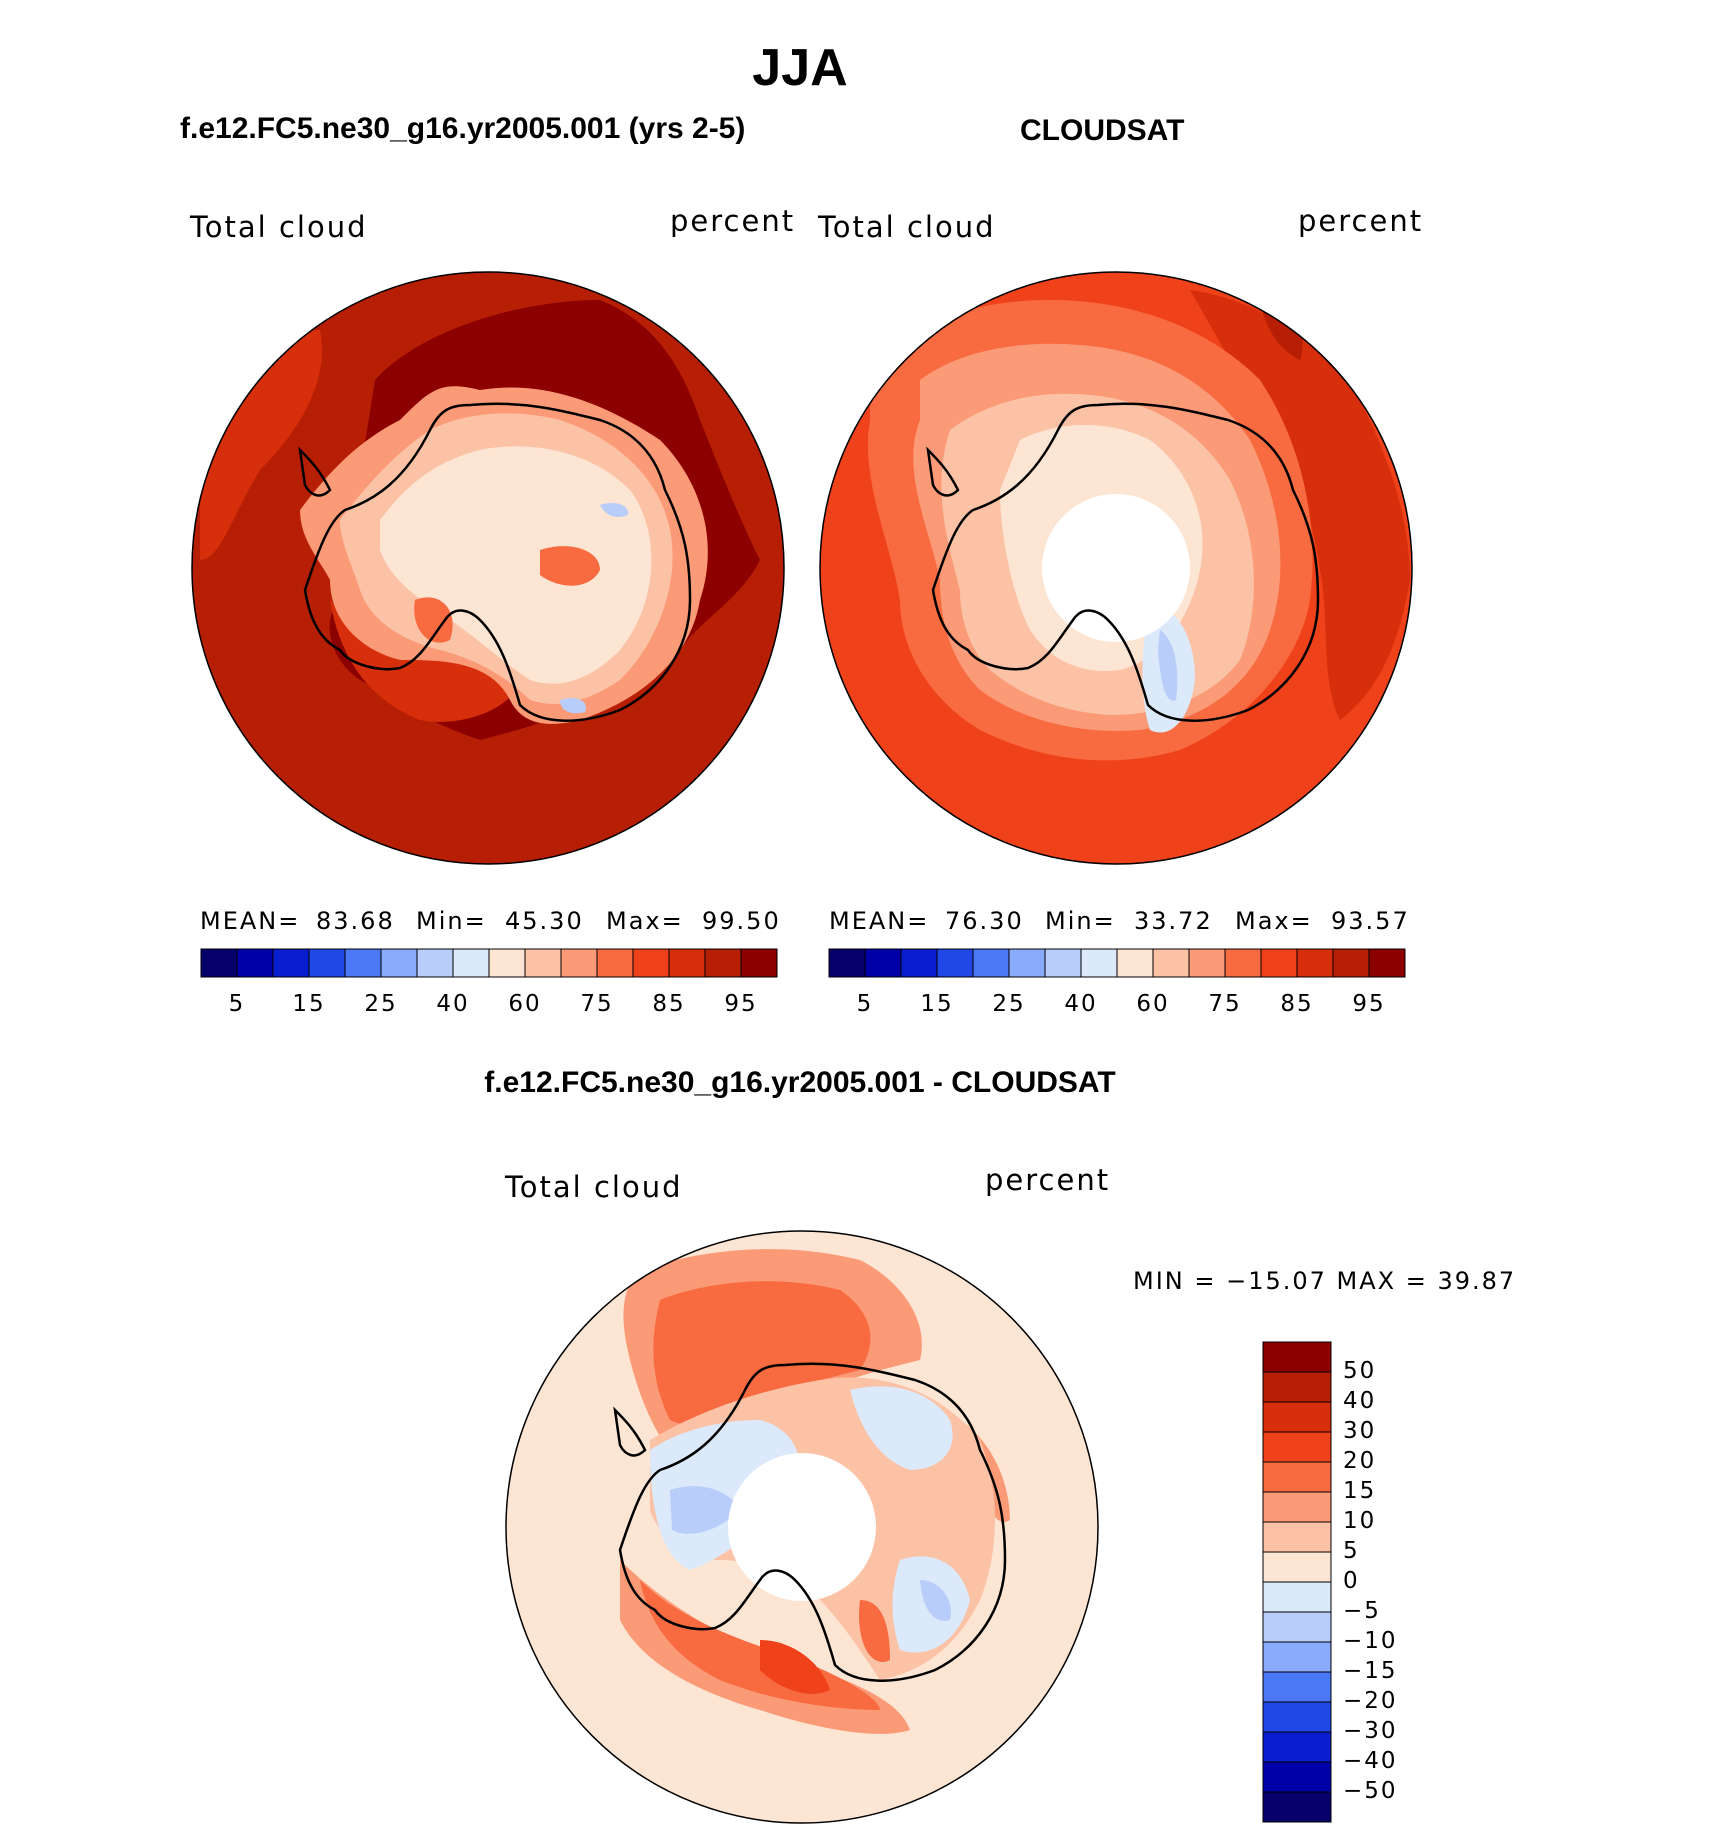  What do you see at coordinates (1360, 1401) in the screenshot?
I see `diff-colorbar-tick: 40` at bounding box center [1360, 1401].